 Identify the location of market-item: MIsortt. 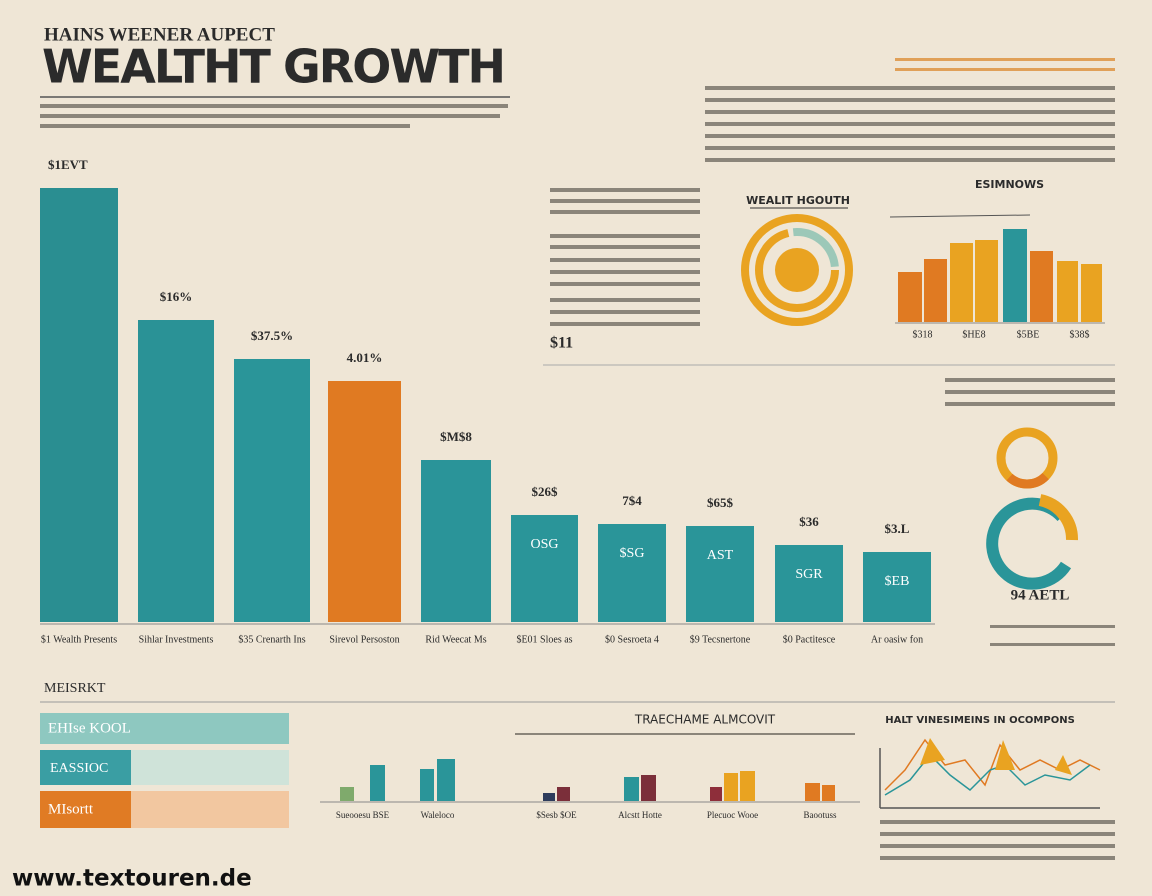
(71, 809).